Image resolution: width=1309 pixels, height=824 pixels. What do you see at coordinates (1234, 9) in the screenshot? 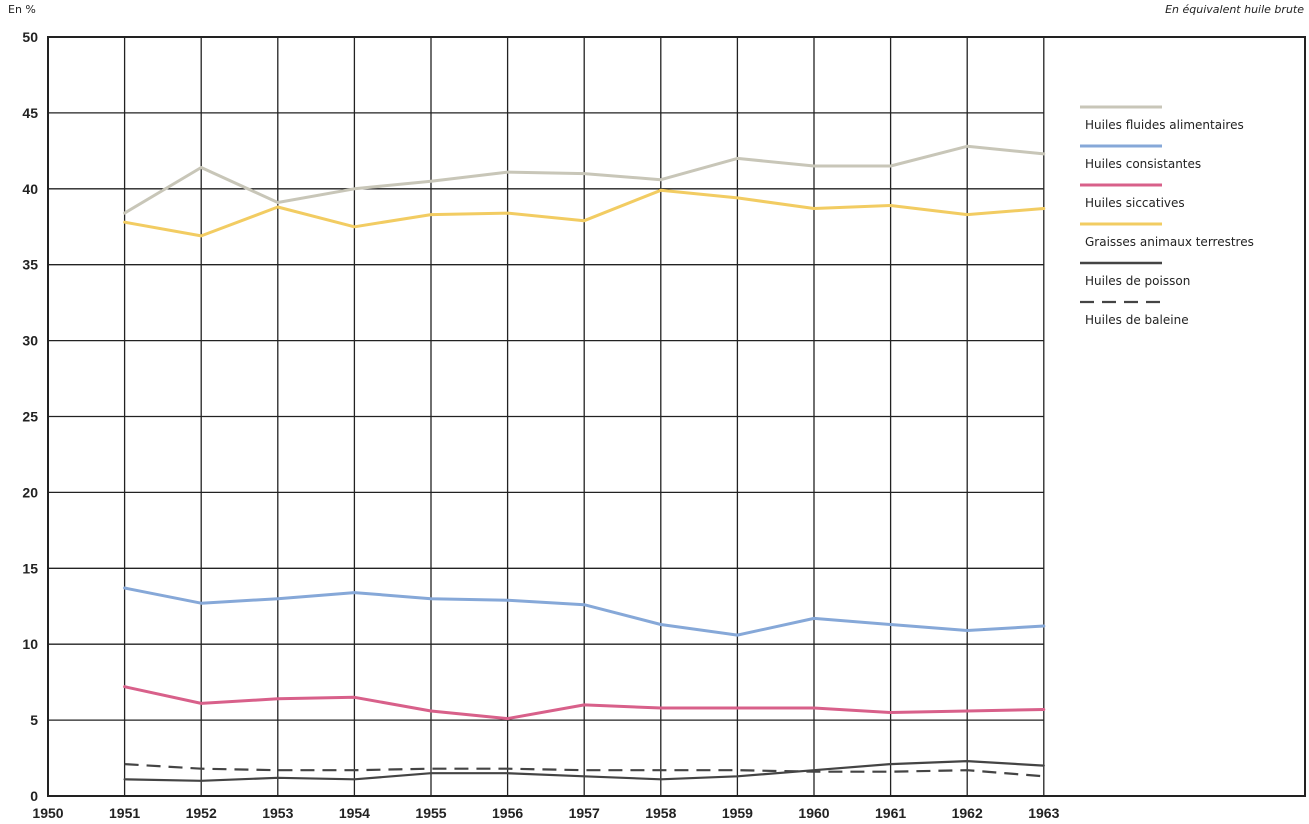
I see `unit-note: En équivalent huile brute` at bounding box center [1234, 9].